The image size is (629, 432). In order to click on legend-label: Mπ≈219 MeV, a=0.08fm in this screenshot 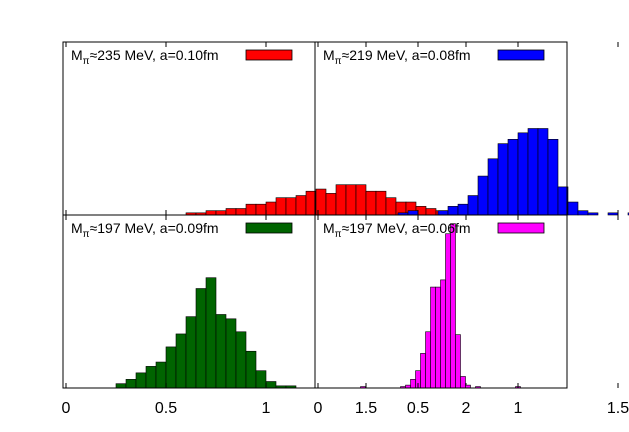, I will do `click(397, 57)`.